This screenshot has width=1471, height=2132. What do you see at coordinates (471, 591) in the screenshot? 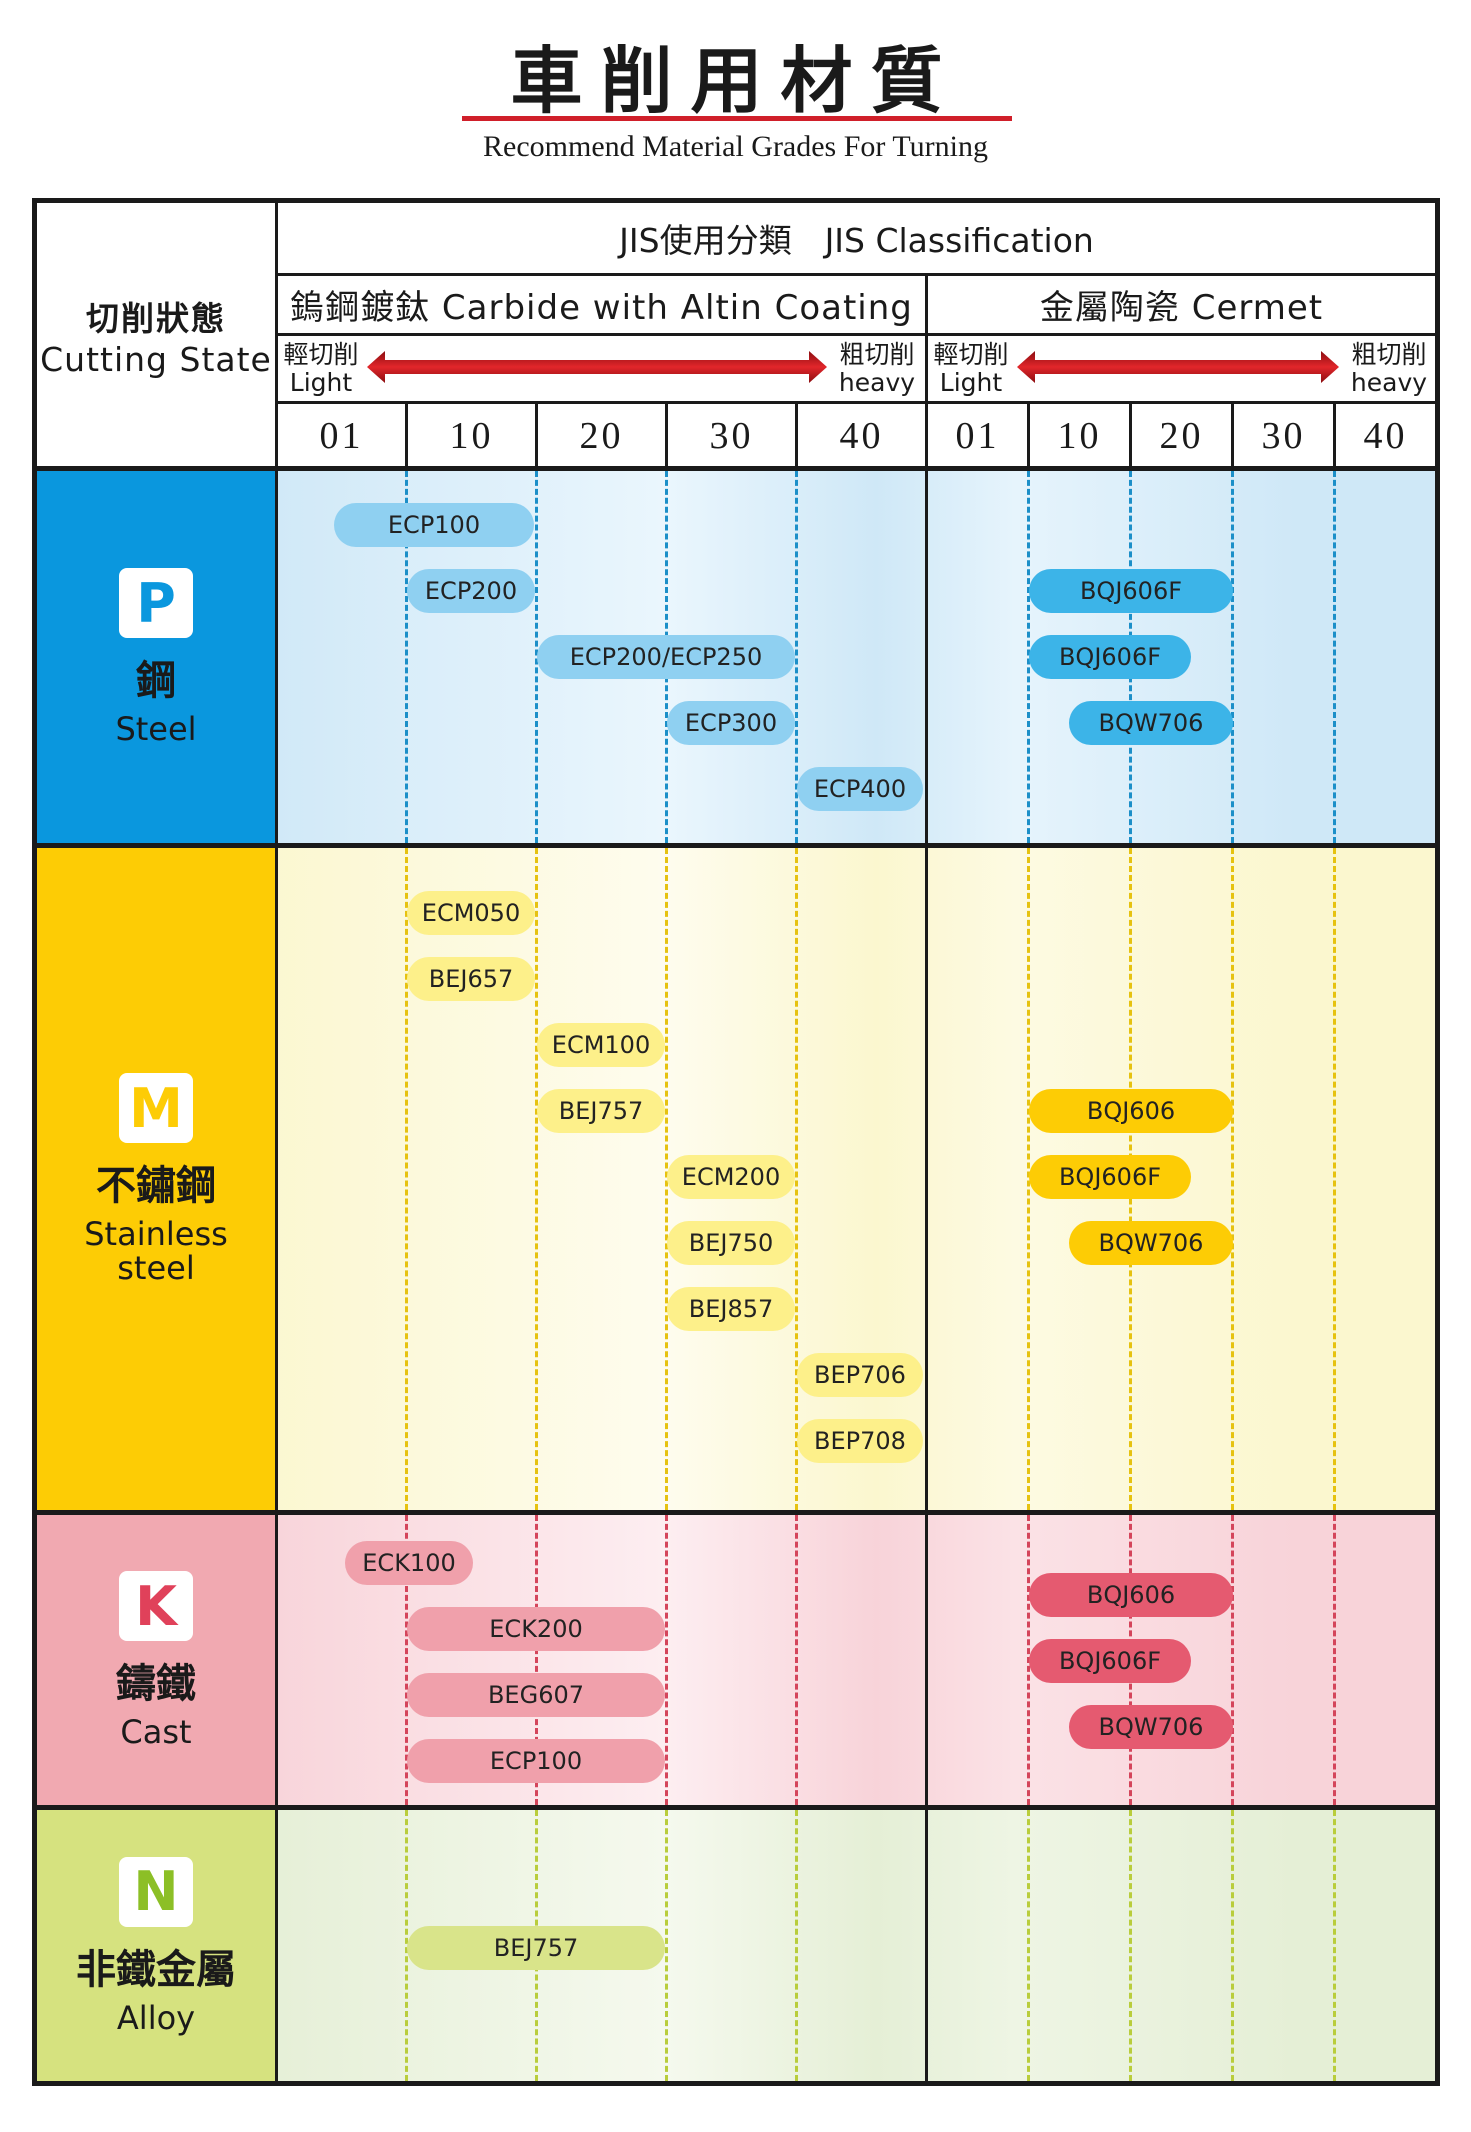
I see `grade-pill: ECP200` at bounding box center [471, 591].